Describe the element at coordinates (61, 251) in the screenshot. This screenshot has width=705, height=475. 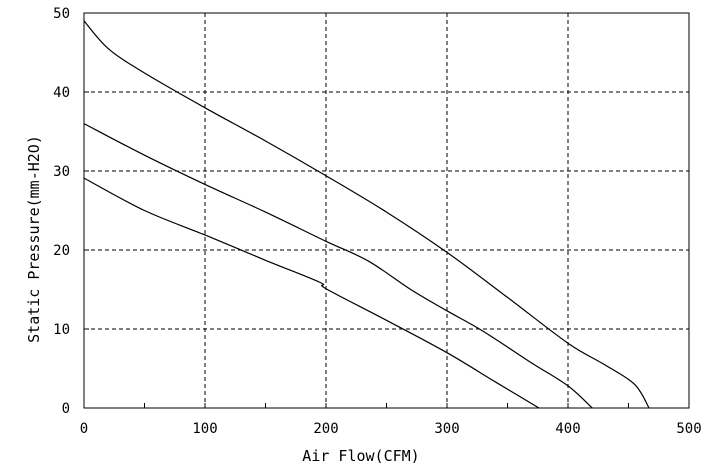
I see `y-tick-label: 20` at that location.